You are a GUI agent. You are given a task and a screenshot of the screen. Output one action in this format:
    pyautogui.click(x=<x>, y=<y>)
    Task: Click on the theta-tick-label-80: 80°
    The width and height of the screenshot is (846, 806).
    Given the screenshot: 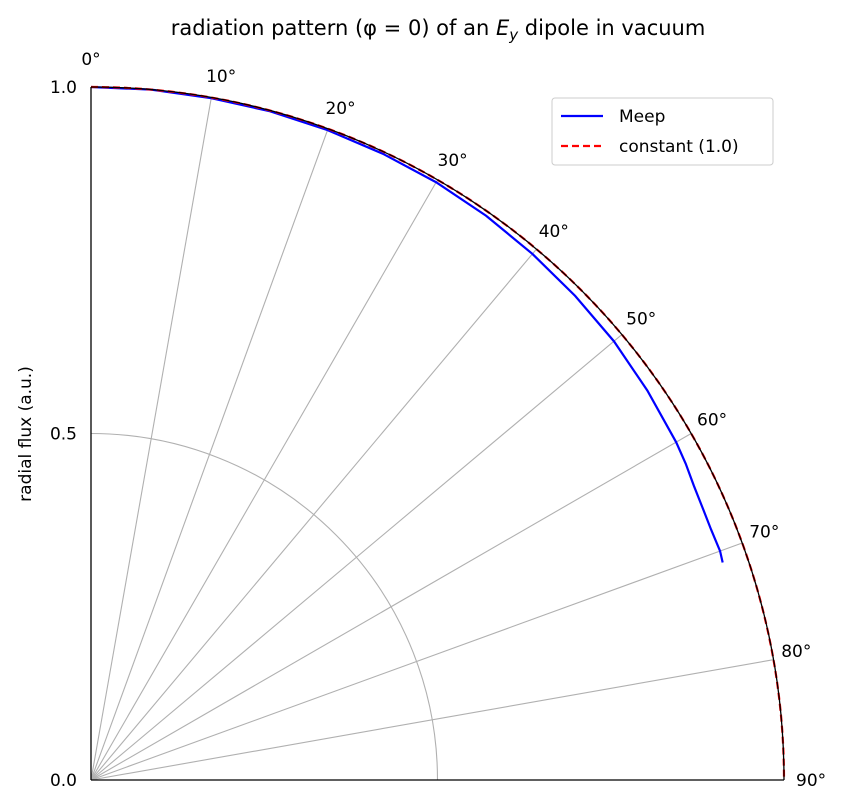 What is the action you would take?
    pyautogui.click(x=796, y=652)
    